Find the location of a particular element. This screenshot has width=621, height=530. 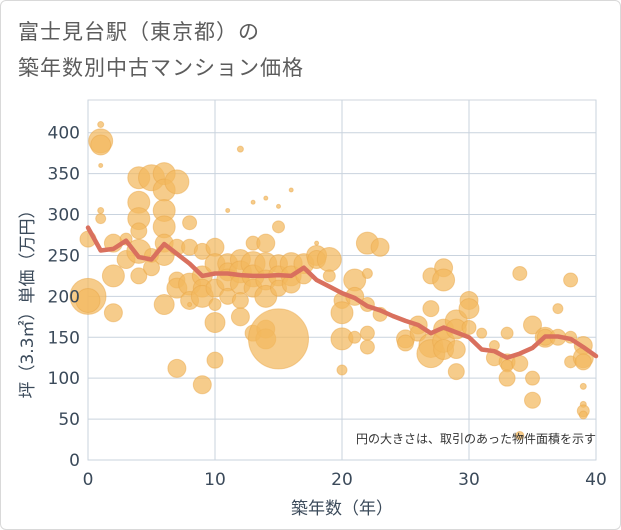

x-tick-label: 0 is located at coordinates (88, 480).